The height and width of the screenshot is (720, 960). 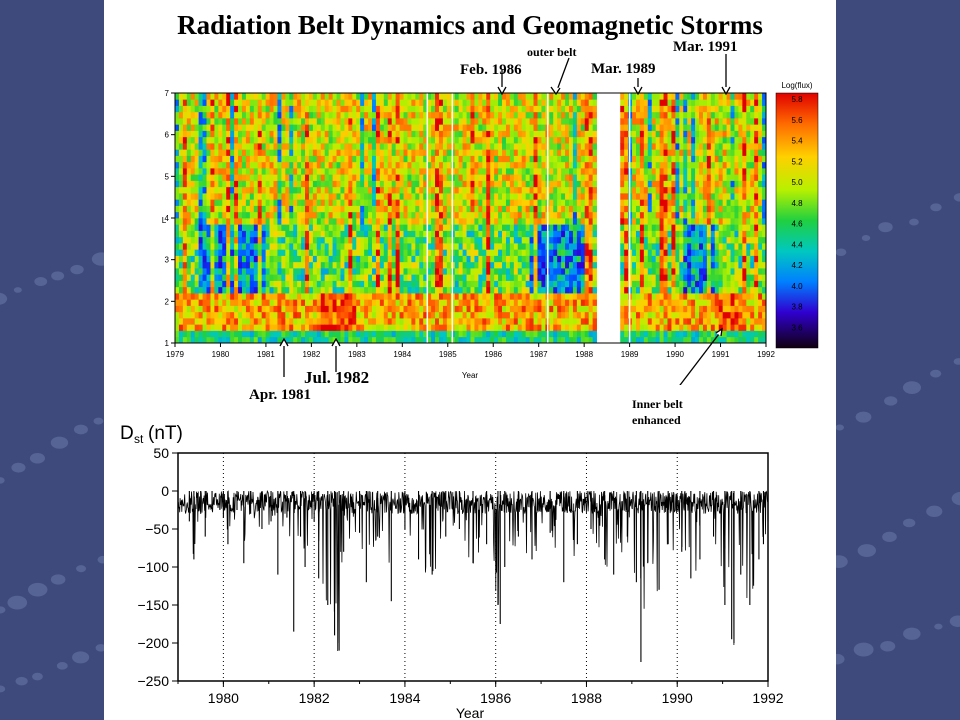 What do you see at coordinates (866, 550) in the screenshot?
I see `decor-bead` at bounding box center [866, 550].